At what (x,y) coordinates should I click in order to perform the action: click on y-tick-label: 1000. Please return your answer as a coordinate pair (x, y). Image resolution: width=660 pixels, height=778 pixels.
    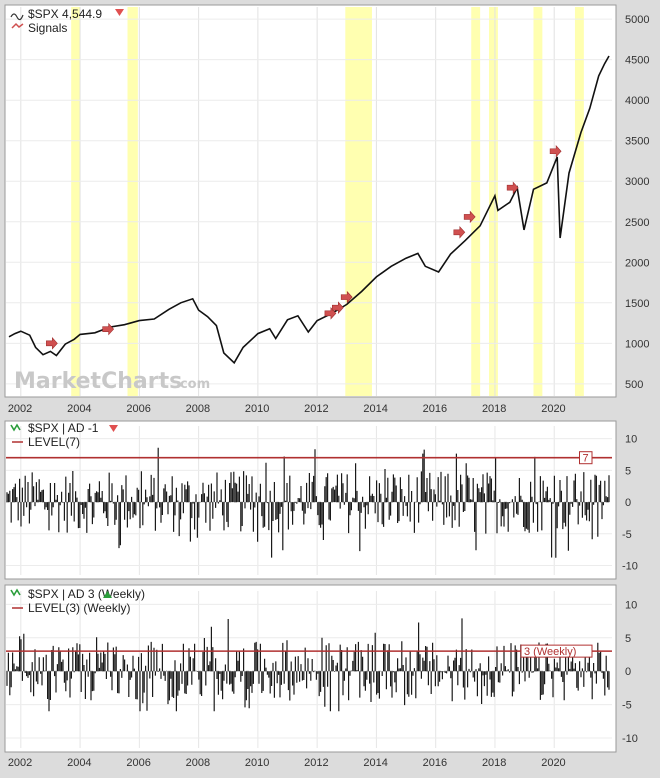
    Looking at the image, I should click on (637, 344).